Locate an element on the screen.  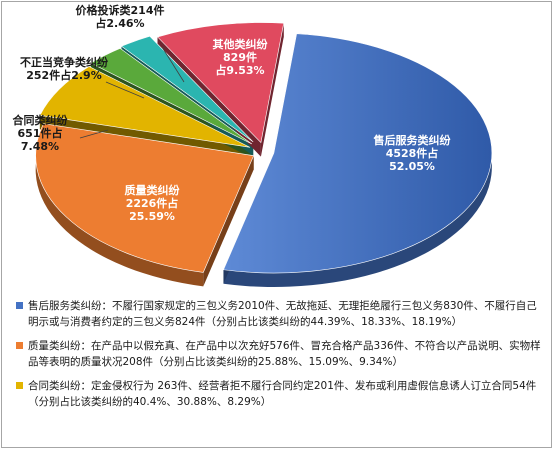
slice-price-complaint-label: 价格投诉类214件占2.46% is located at coordinates (120, 16).